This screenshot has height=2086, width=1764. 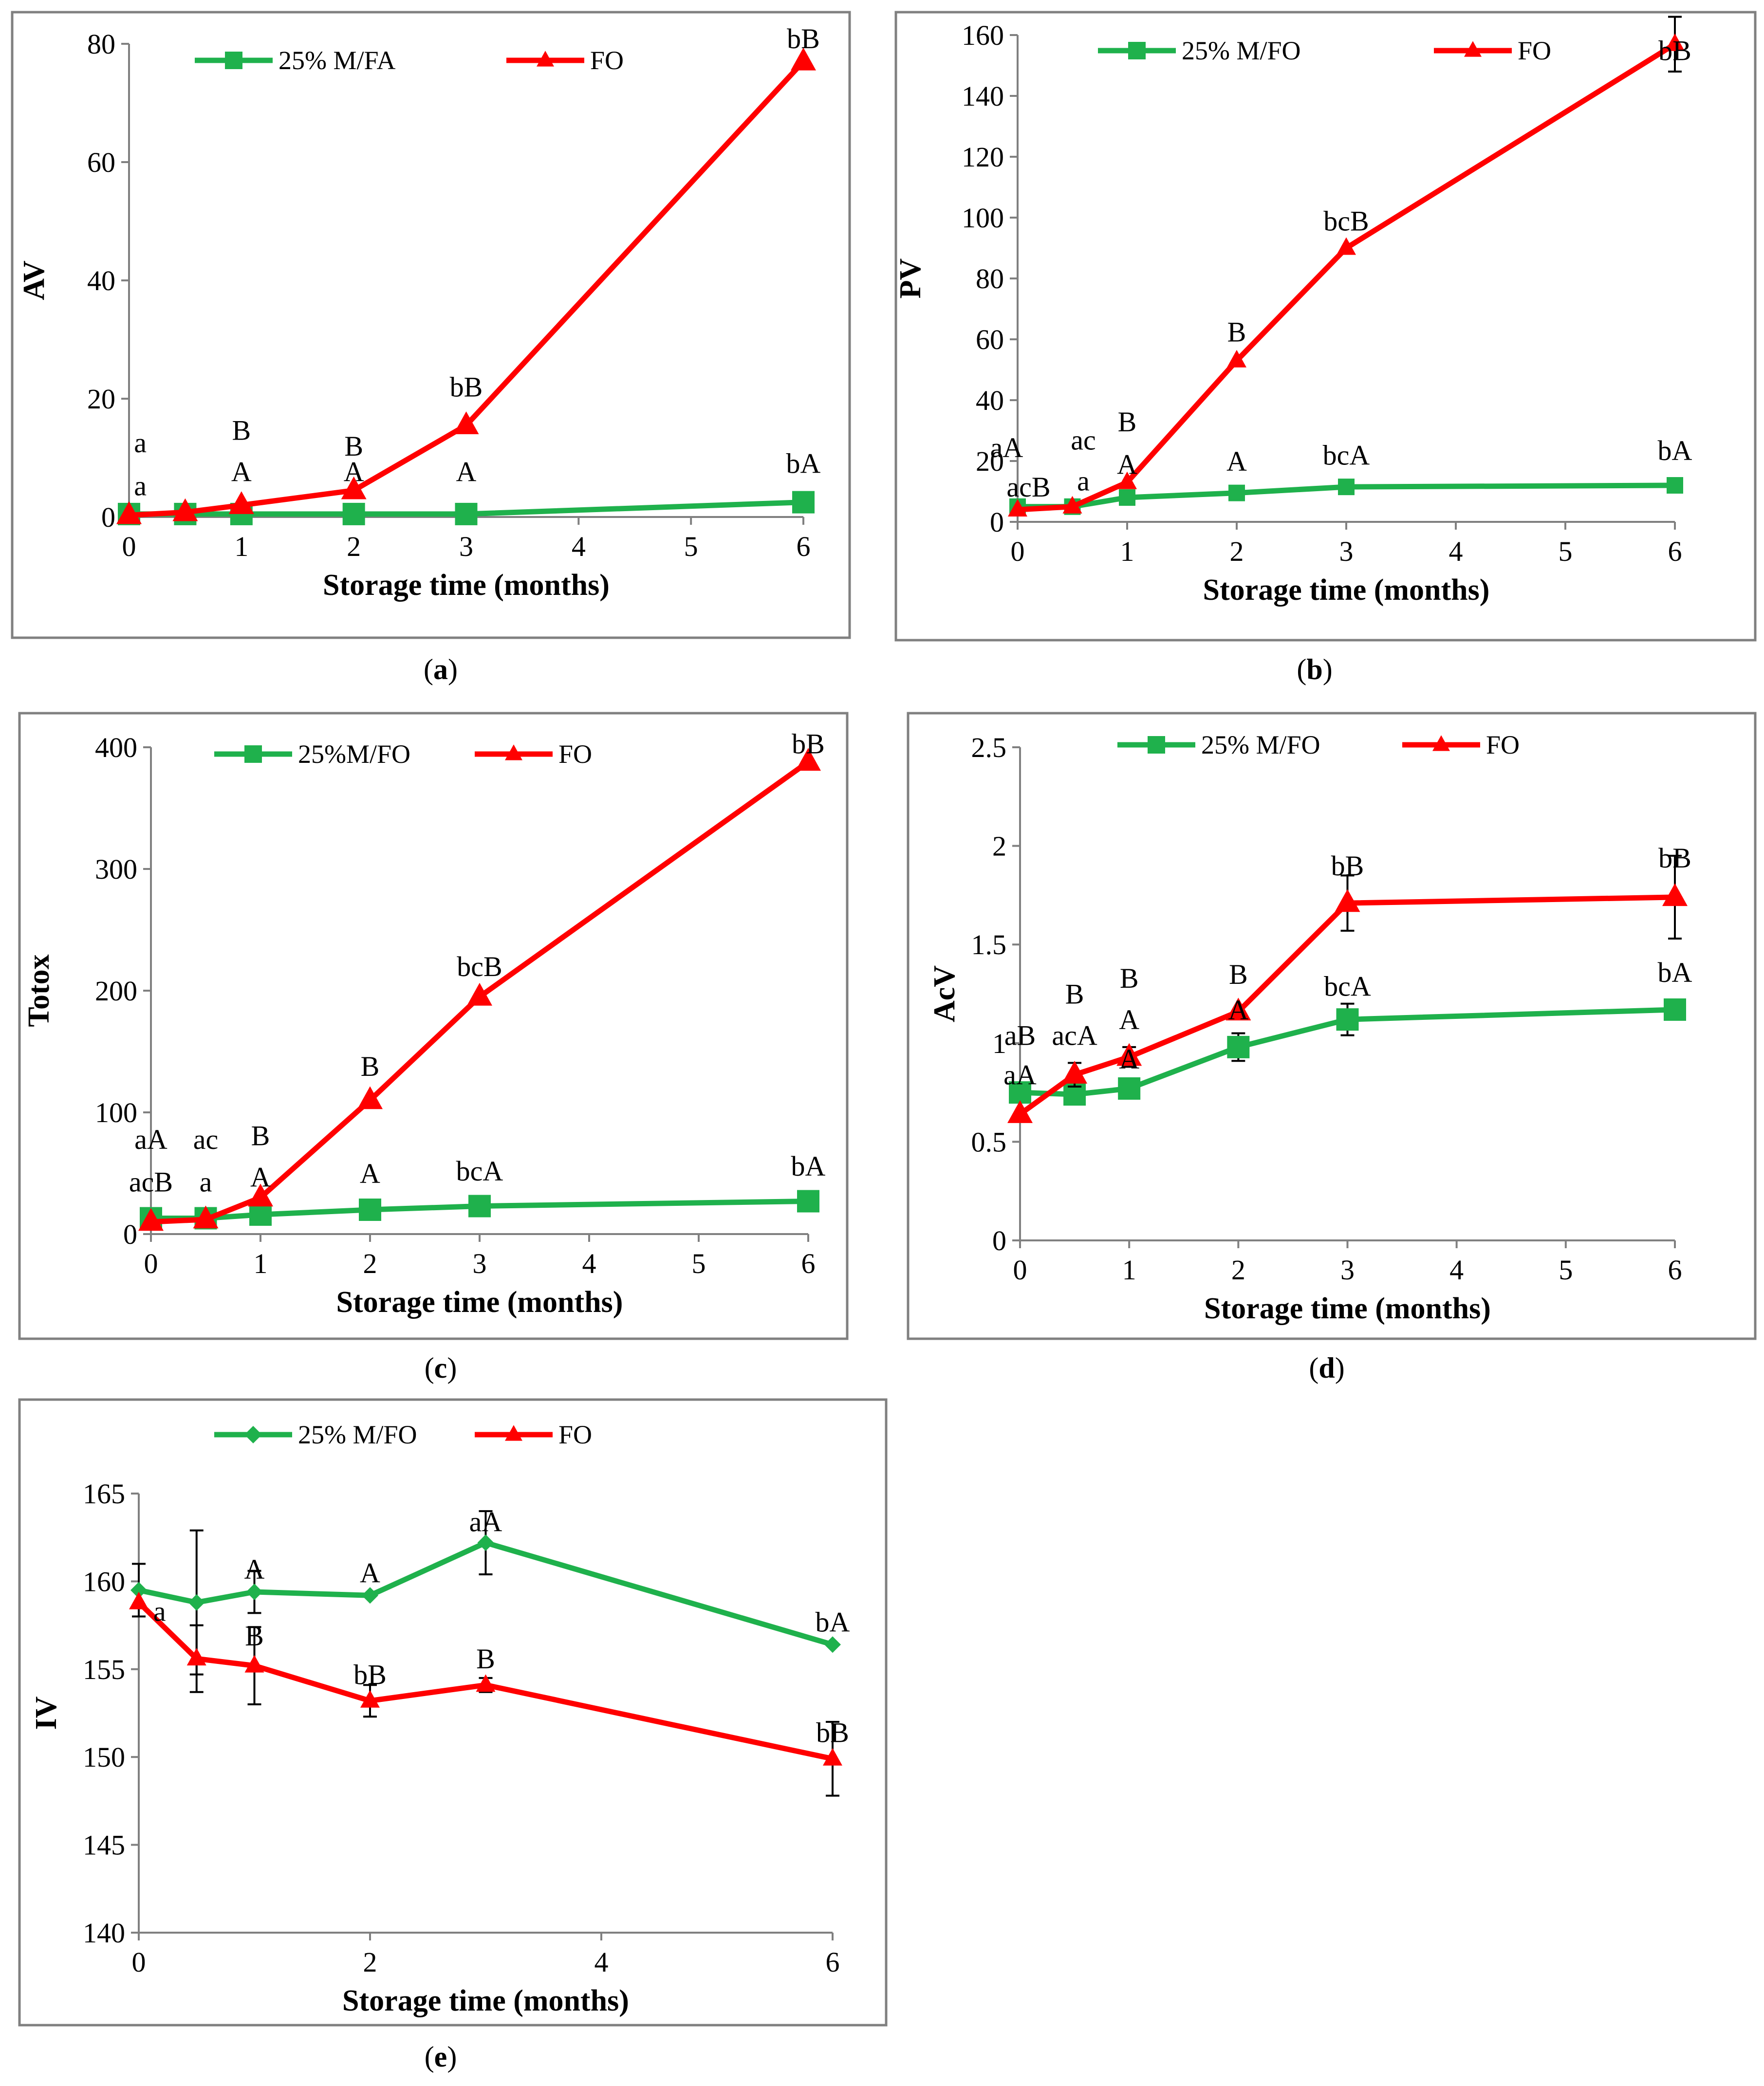 I want to click on y-axis-title: PV, so click(x=911, y=278).